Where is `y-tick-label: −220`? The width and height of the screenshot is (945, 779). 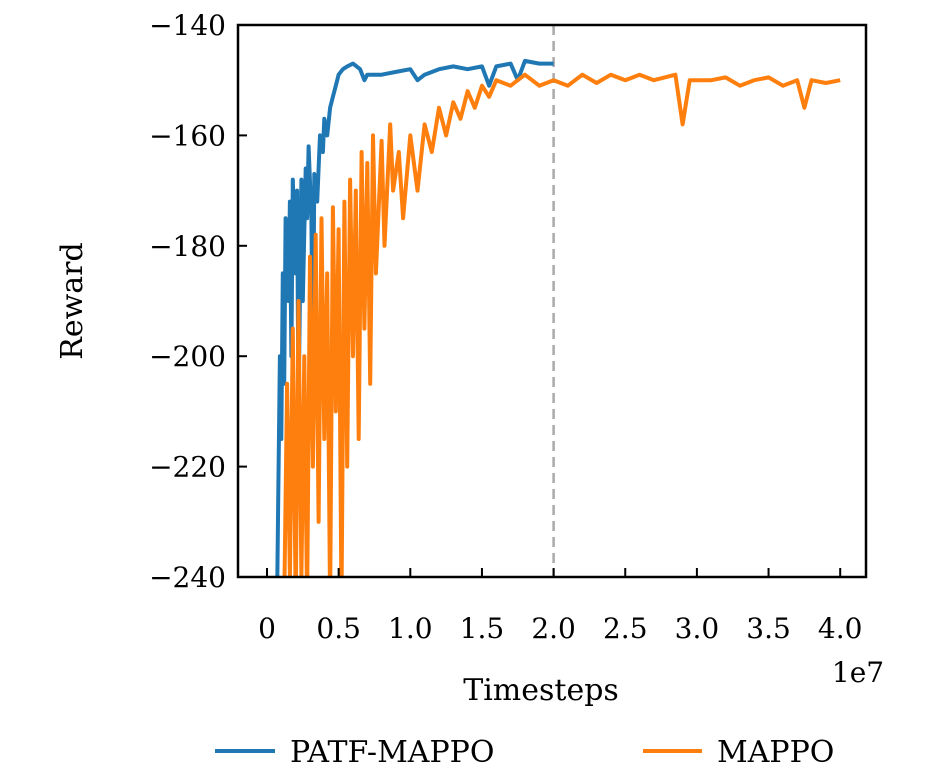
y-tick-label: −220 is located at coordinates (187, 467).